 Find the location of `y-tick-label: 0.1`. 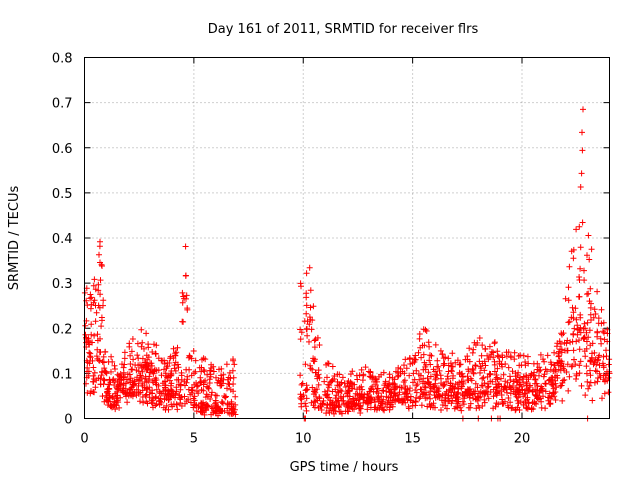

y-tick-label: 0.1 is located at coordinates (62, 374).